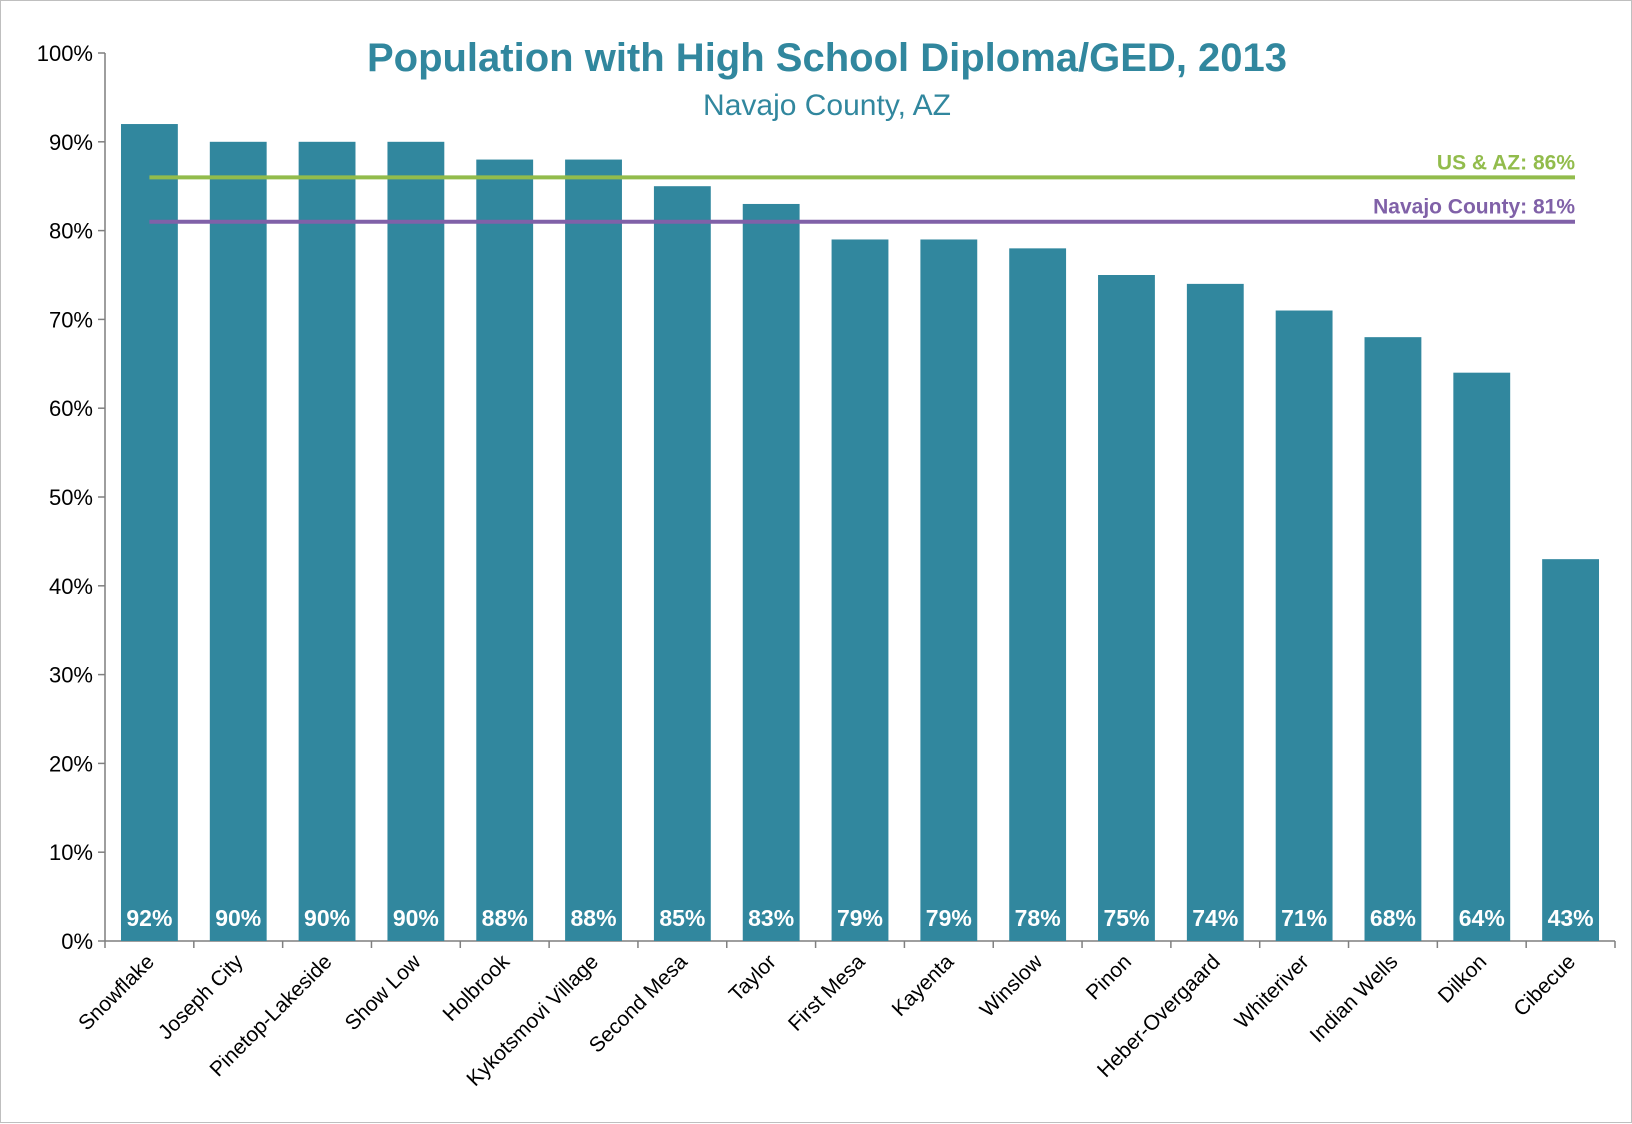  Describe the element at coordinates (71, 763) in the screenshot. I see `y-tick-label: 20%` at that location.